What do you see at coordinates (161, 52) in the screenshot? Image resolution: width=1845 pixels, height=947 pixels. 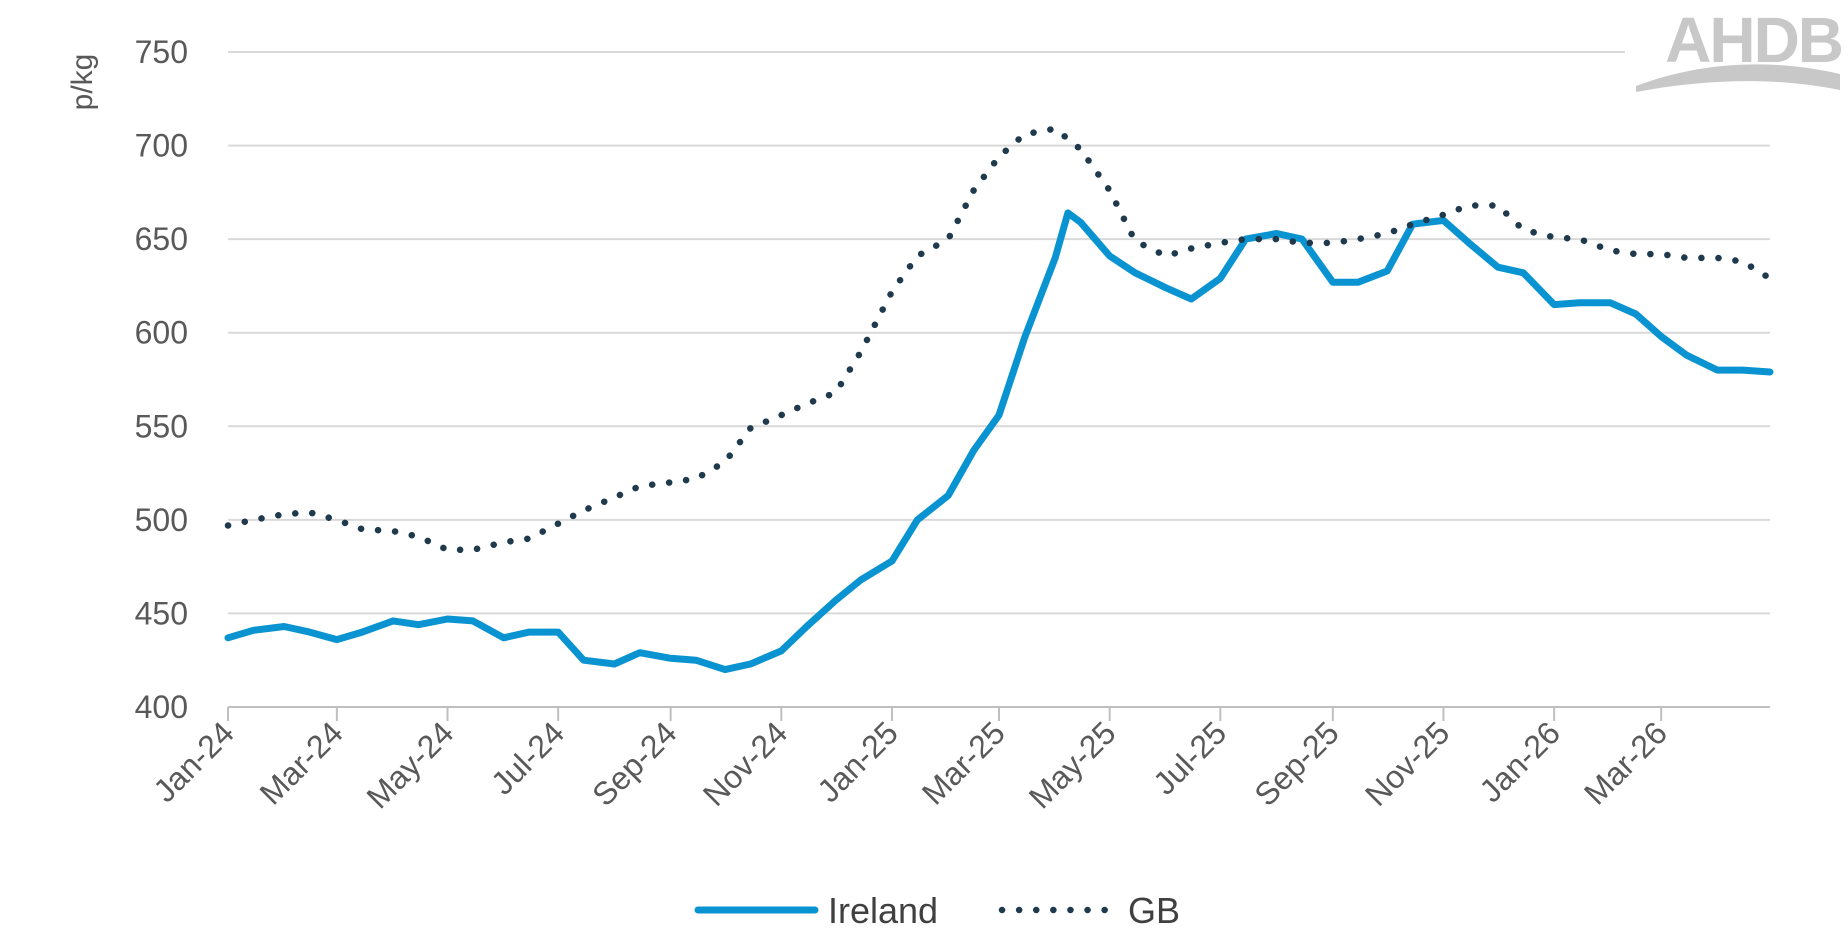 I see `y-tick-label: 750` at bounding box center [161, 52].